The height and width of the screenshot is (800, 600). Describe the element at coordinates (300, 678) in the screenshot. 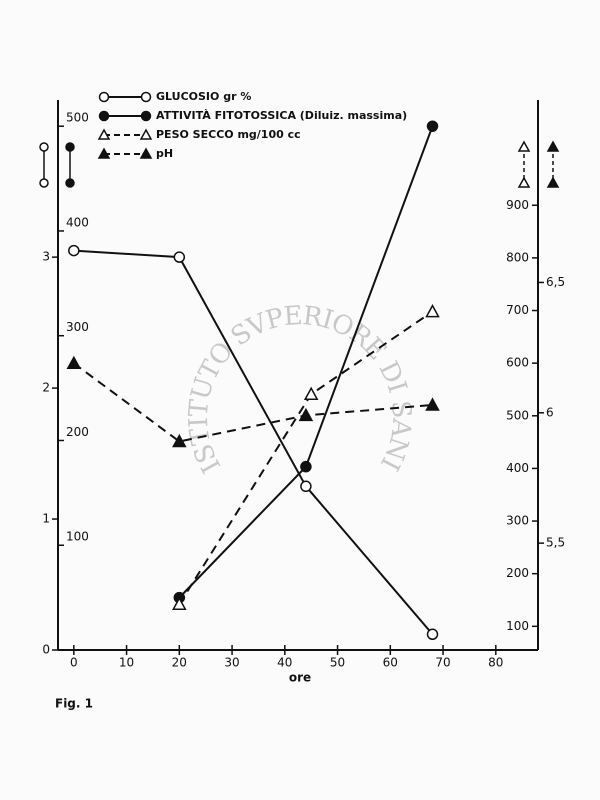

I see `x-axis-label: ore` at that location.